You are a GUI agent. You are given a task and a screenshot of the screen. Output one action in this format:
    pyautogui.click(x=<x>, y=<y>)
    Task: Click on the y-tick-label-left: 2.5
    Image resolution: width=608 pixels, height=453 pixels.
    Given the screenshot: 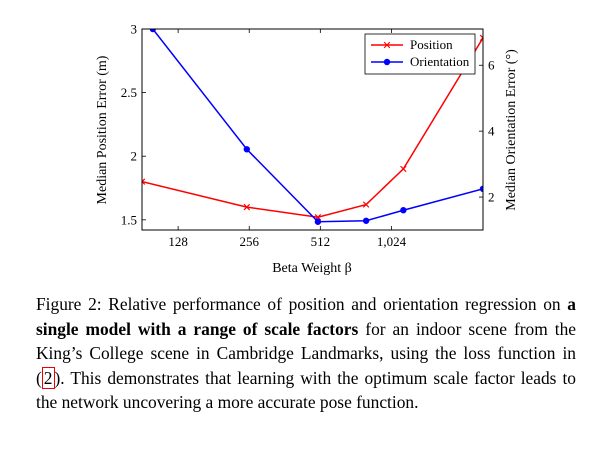 What is the action you would take?
    pyautogui.click(x=129, y=92)
    